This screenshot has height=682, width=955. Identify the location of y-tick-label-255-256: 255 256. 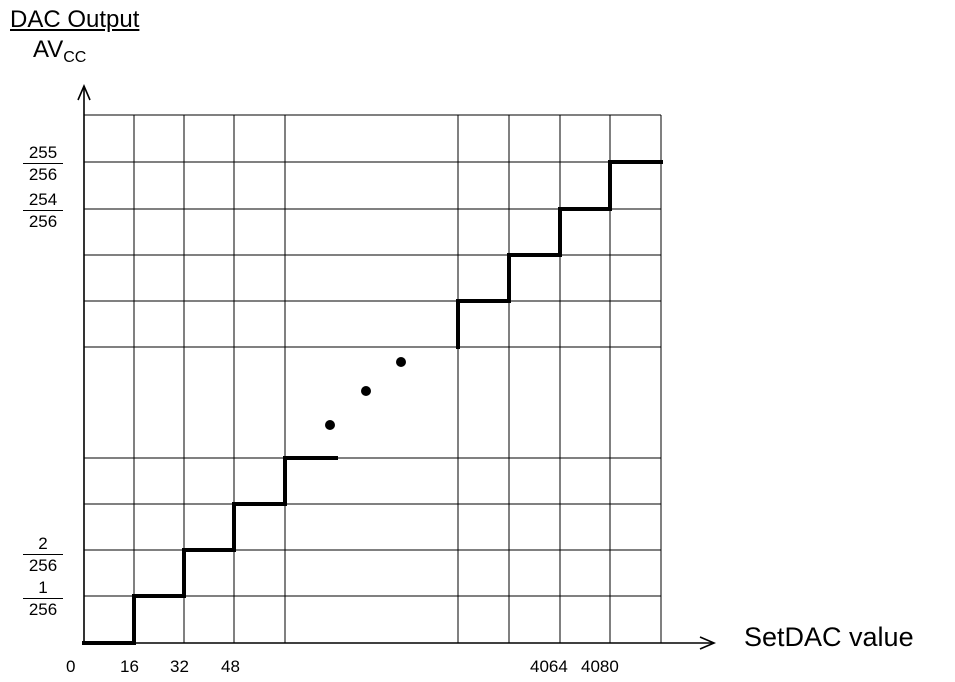
(43, 163).